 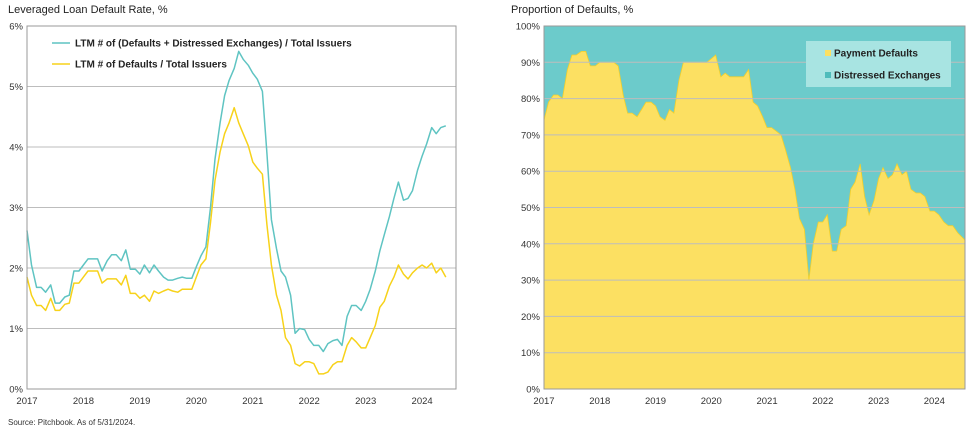 What do you see at coordinates (828, 75) in the screenshot?
I see `legend-swatch-distressed-exchanges` at bounding box center [828, 75].